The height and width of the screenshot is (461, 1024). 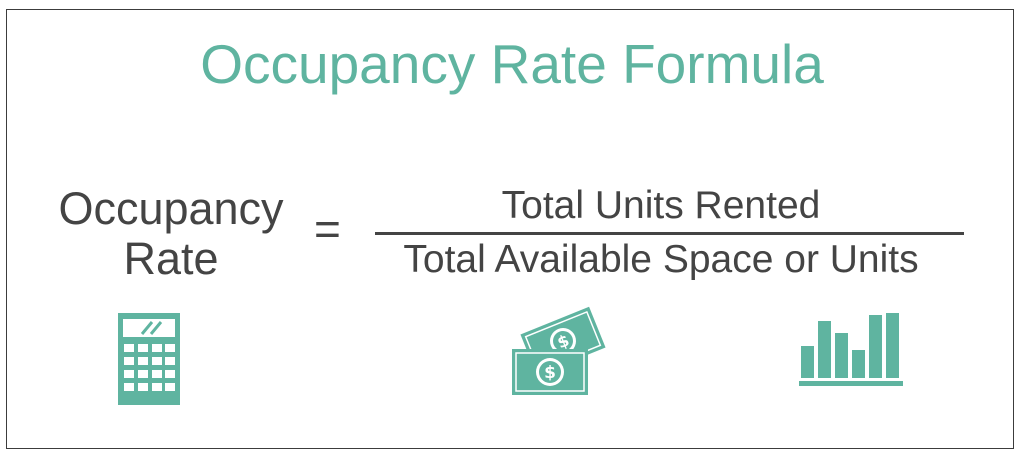 I want to click on equals-sign: =, so click(x=327, y=229).